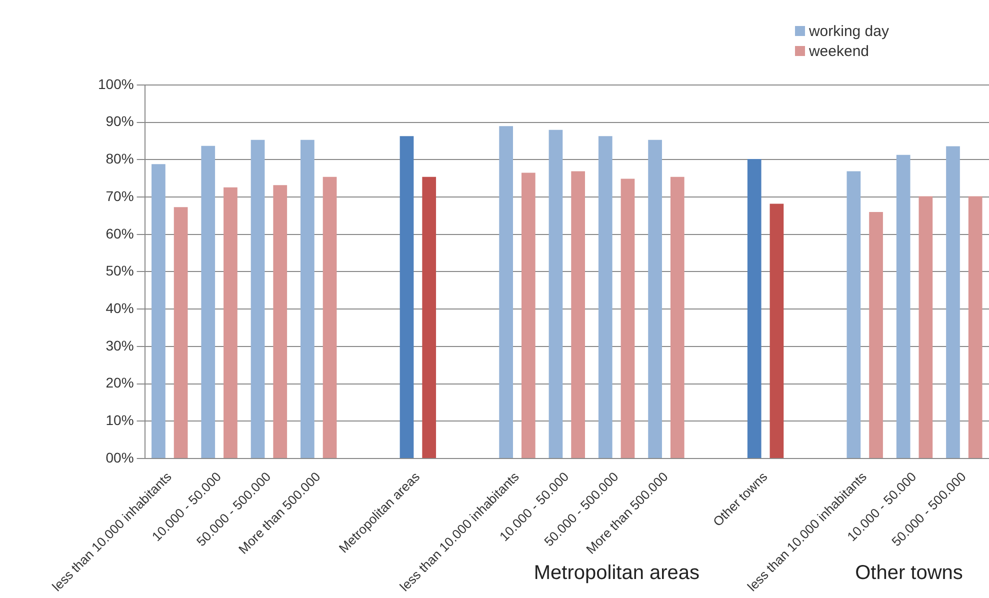 The height and width of the screenshot is (598, 989). Describe the element at coordinates (120, 382) in the screenshot. I see `y-tick-label: 20%` at that location.